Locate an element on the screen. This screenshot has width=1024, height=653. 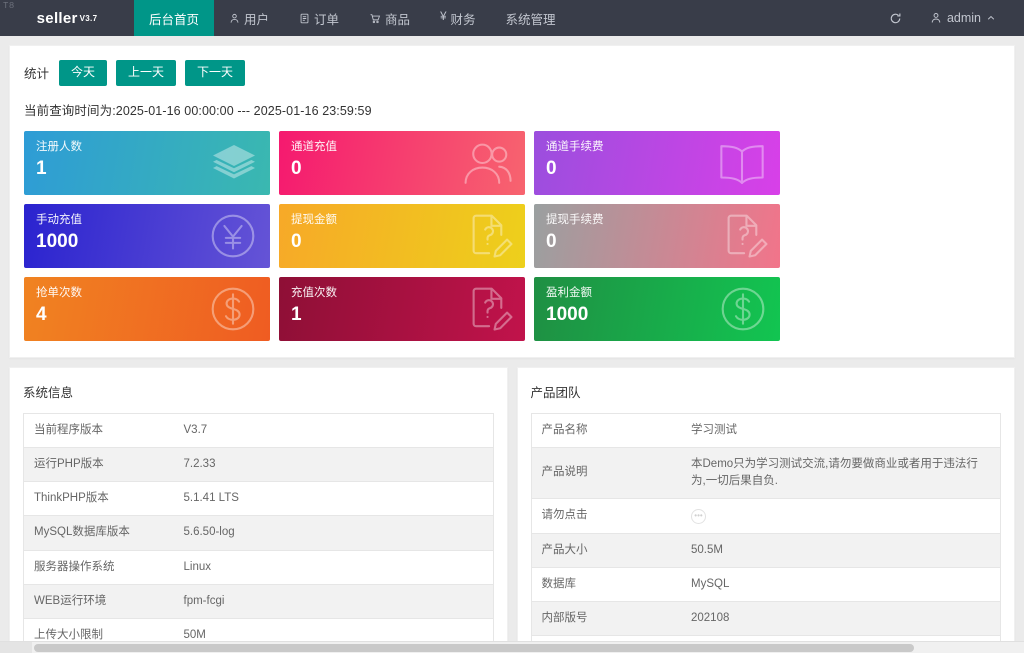
table-row: 产品说明 本Demo只为学习测试交流,请勿要做商业或者用于违法行为,一切后果自负. is located at coordinates (766, 473).